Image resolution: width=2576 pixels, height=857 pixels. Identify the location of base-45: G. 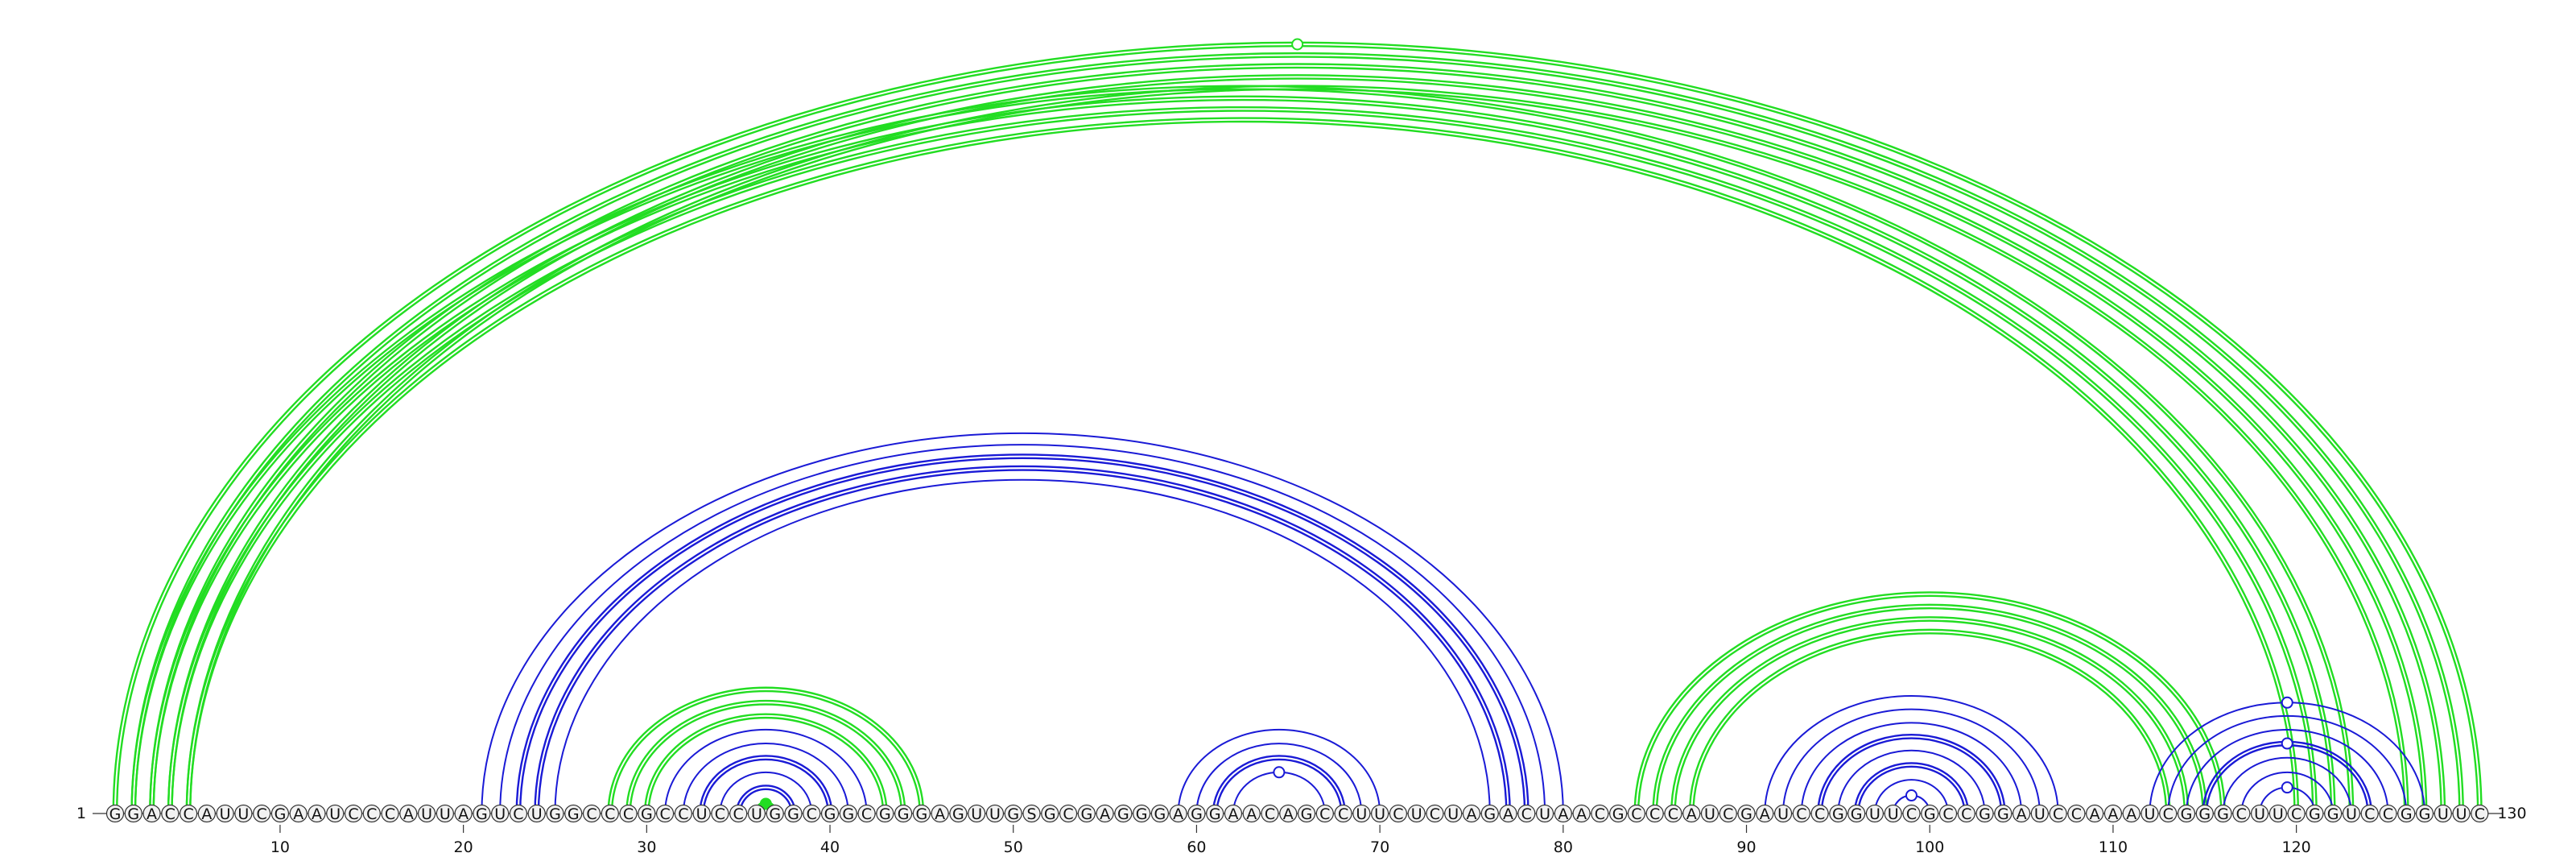
(921, 813).